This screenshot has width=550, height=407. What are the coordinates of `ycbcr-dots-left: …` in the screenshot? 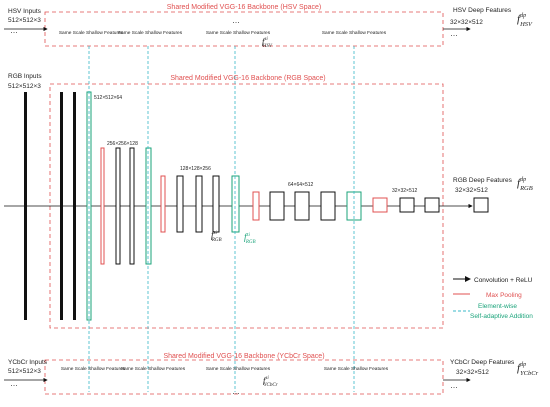 It's located at (14, 383).